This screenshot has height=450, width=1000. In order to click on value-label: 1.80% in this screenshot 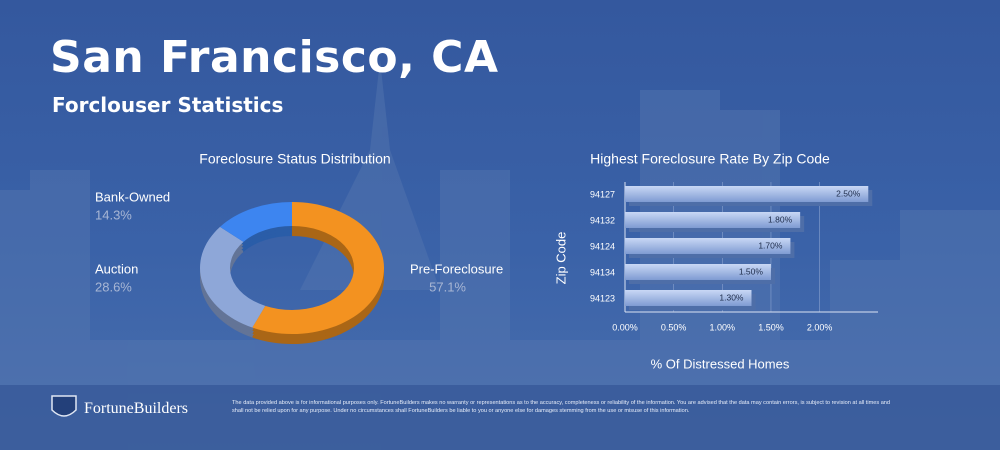, I will do `click(780, 219)`.